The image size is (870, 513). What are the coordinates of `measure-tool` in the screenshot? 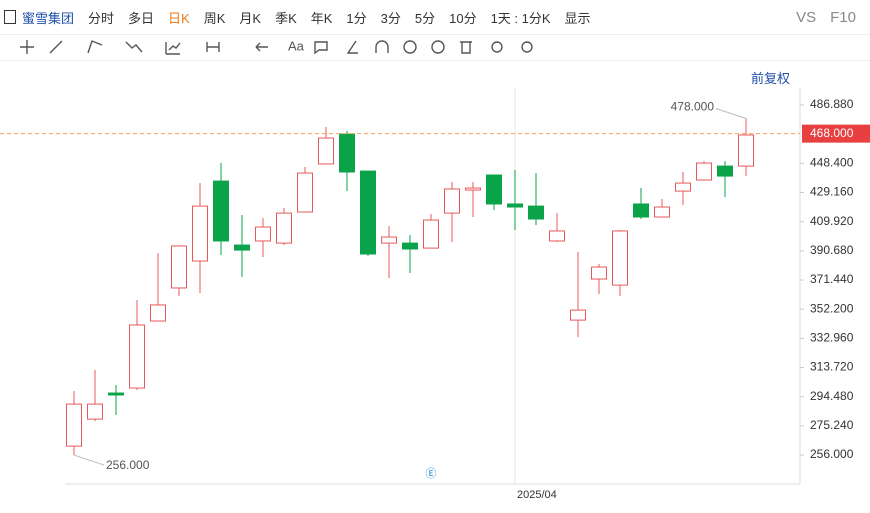 It's located at (173, 48).